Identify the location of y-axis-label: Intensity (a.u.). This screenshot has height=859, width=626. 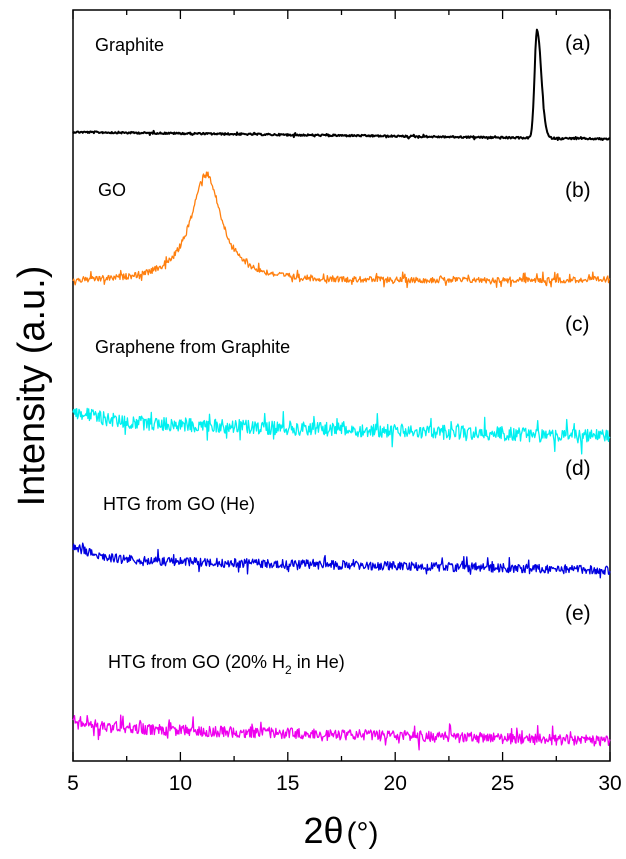
(32, 386).